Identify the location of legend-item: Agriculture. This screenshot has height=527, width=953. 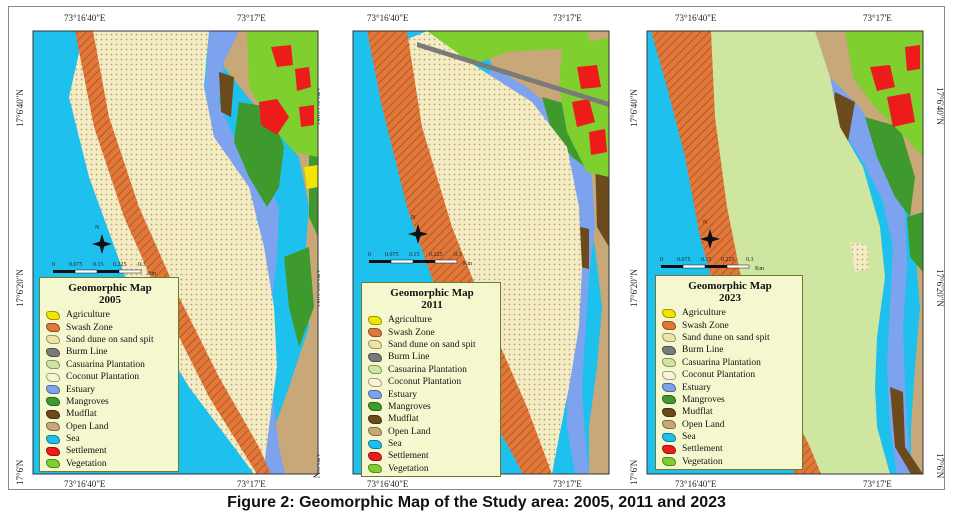
(110, 315).